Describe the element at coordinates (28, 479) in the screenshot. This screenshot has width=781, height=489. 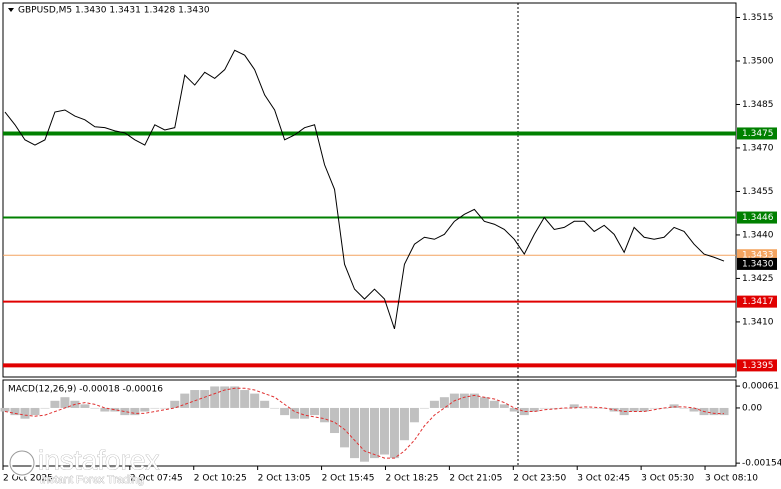
I see `x-tick-label: 2 Oct 2025` at that location.